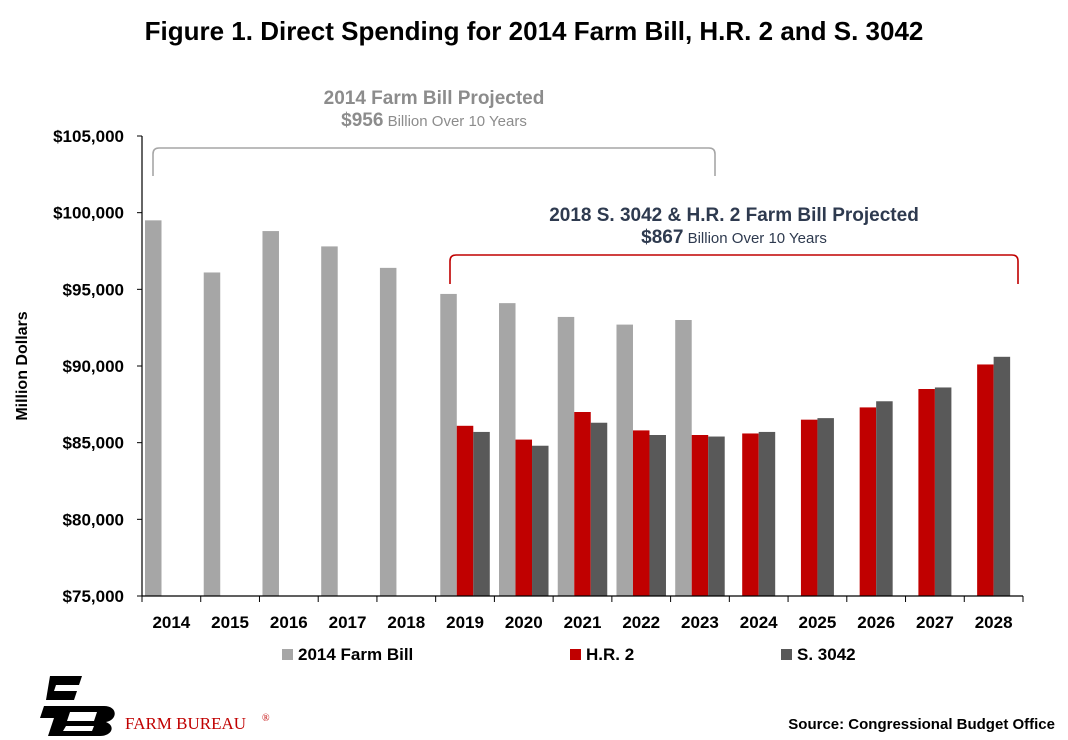 Image resolution: width=1068 pixels, height=740 pixels. I want to click on annotation-total: $867 Billion Over 10 Years, so click(734, 237).